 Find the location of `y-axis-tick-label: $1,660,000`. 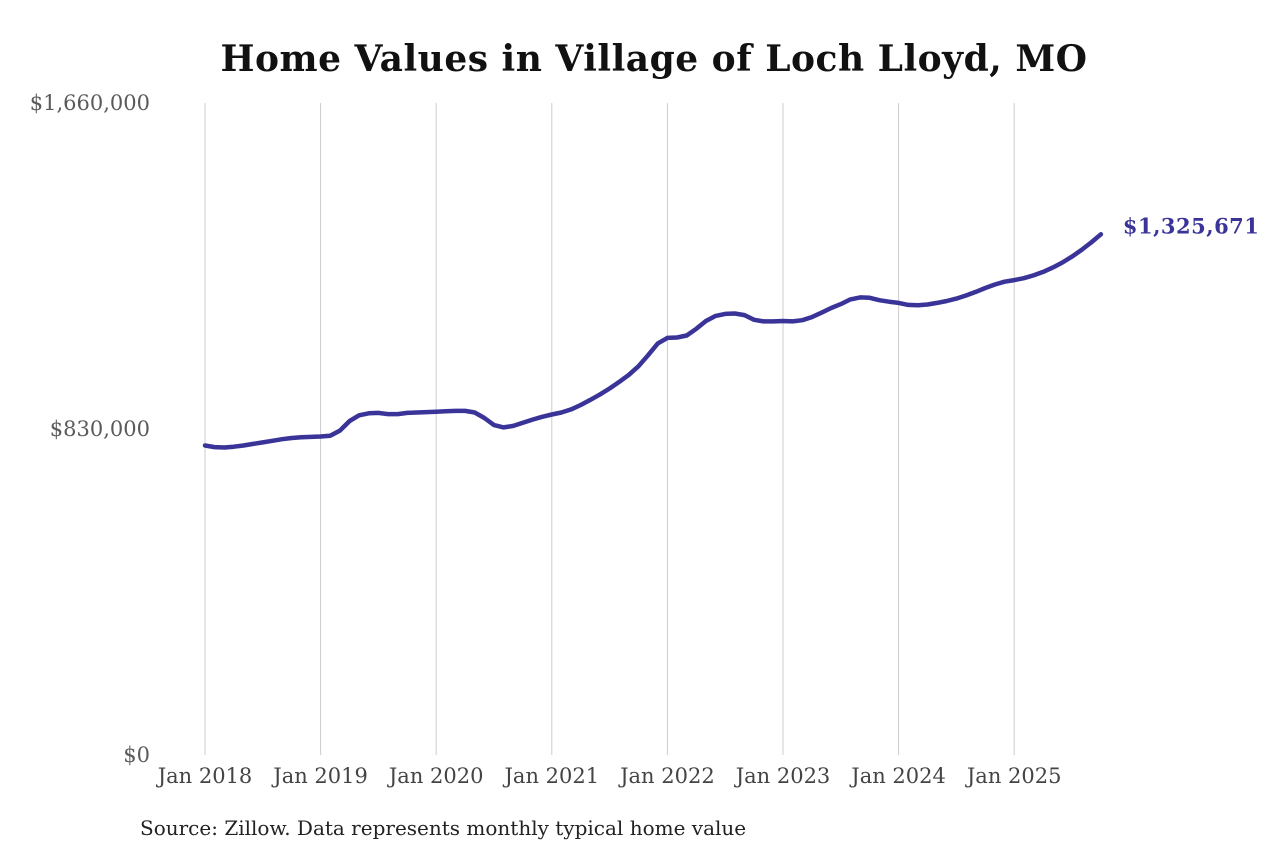

y-axis-tick-label: $1,660,000 is located at coordinates (89, 103).